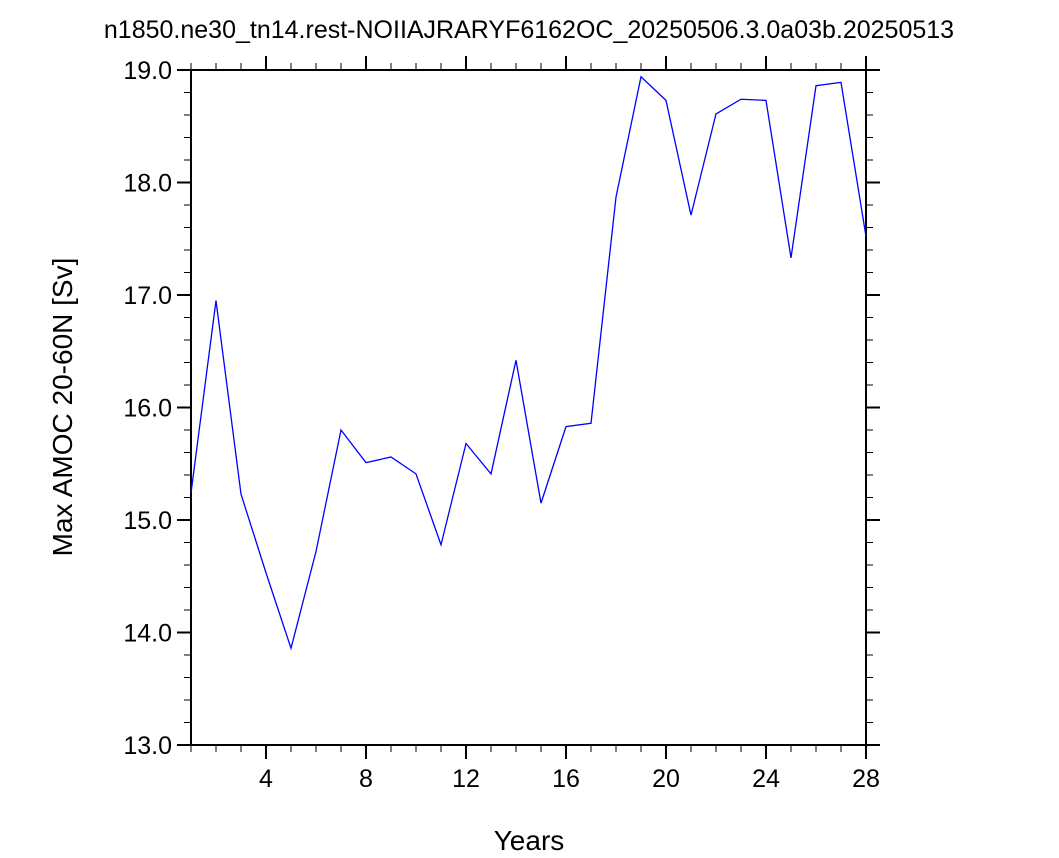 Image resolution: width=1059 pixels, height=858 pixels. I want to click on x-tick-label: 20, so click(666, 779).